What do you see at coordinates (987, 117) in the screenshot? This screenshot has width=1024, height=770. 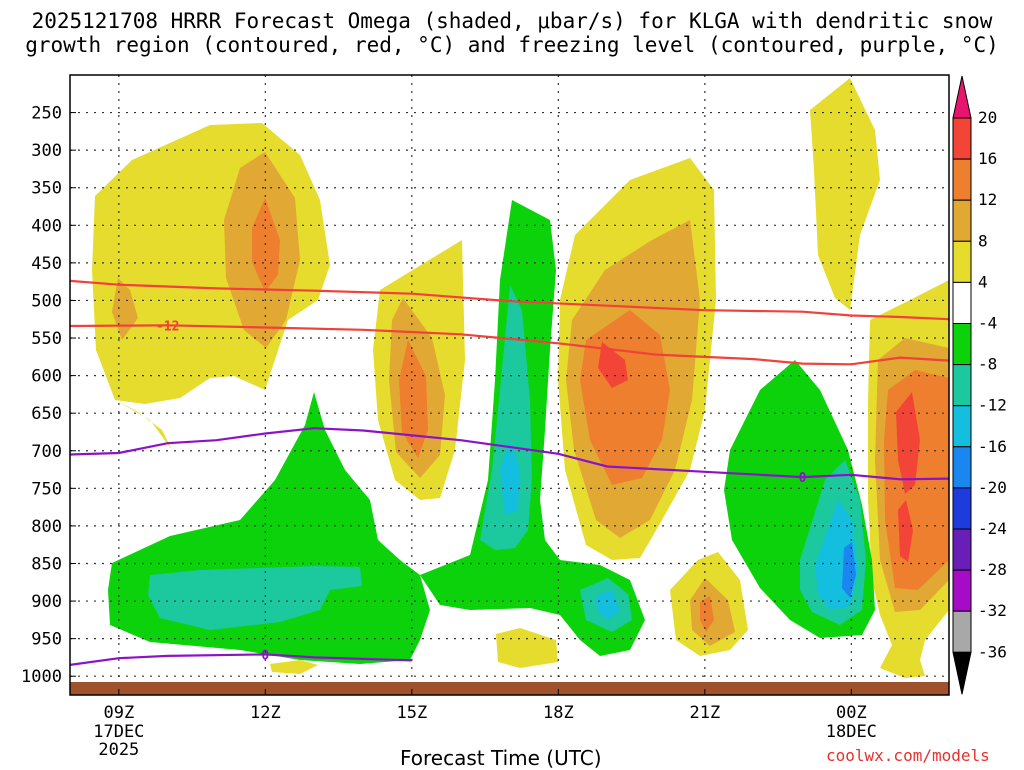 I see `colorbar-label: 20` at bounding box center [987, 117].